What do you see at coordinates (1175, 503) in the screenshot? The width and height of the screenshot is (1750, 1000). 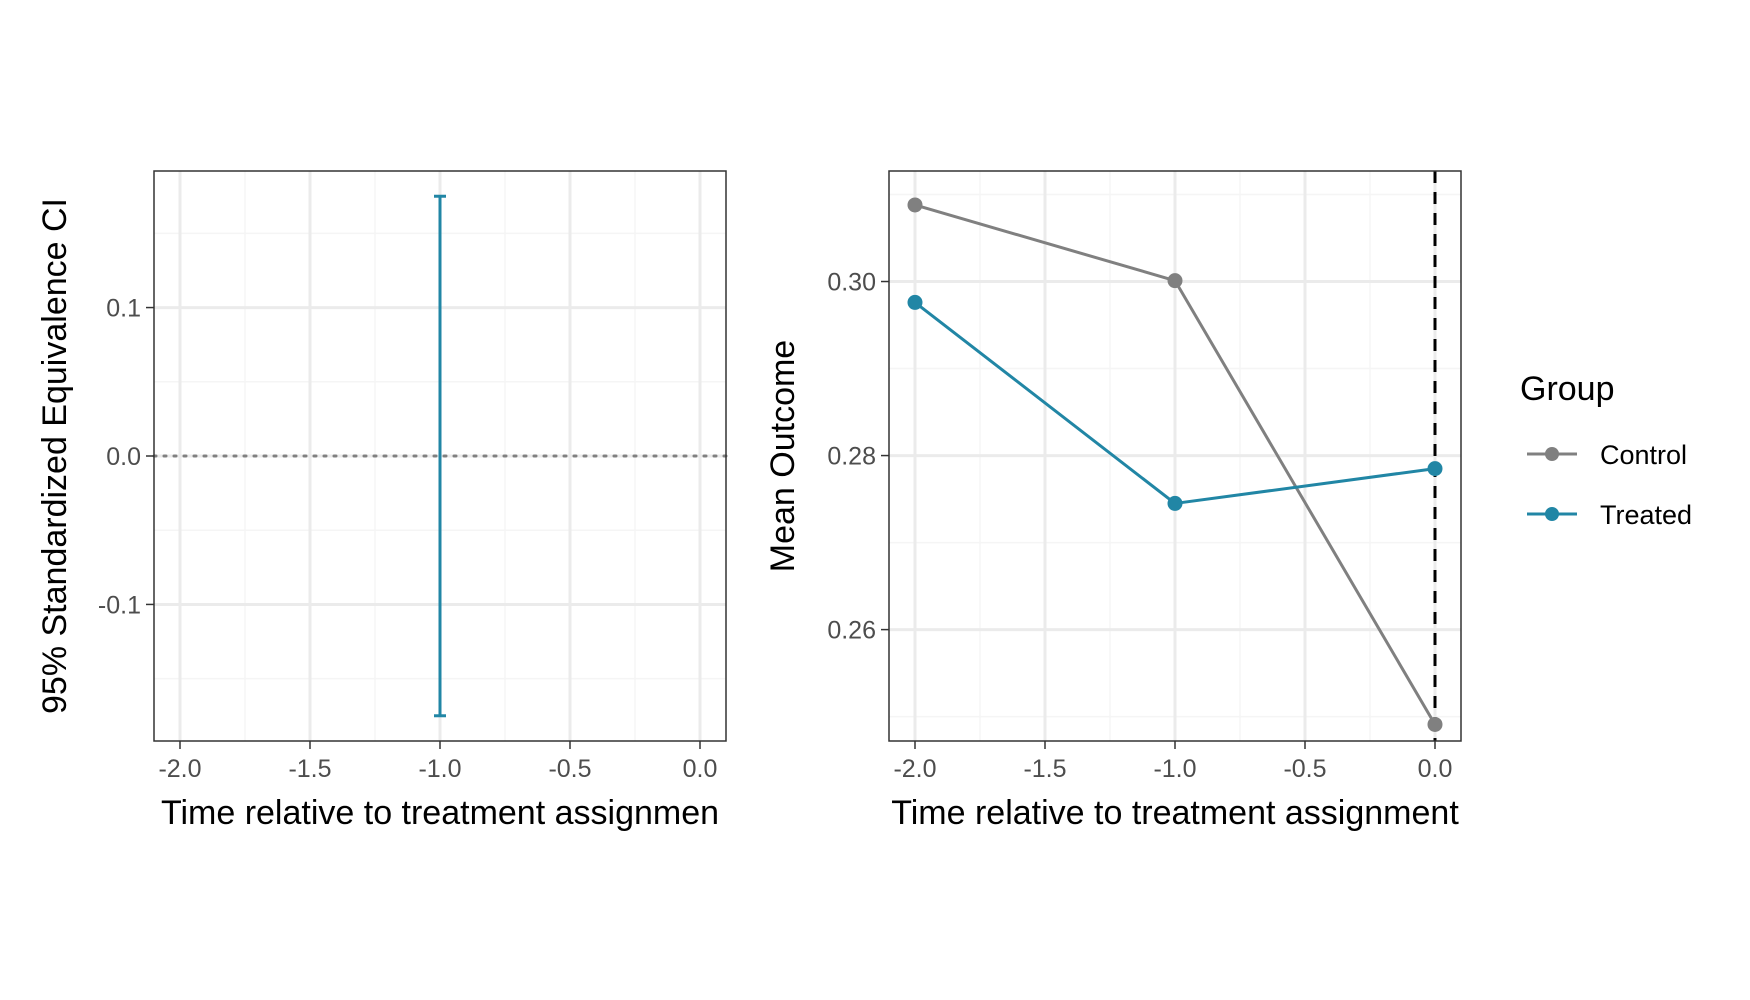 I see `treated-point-m1` at bounding box center [1175, 503].